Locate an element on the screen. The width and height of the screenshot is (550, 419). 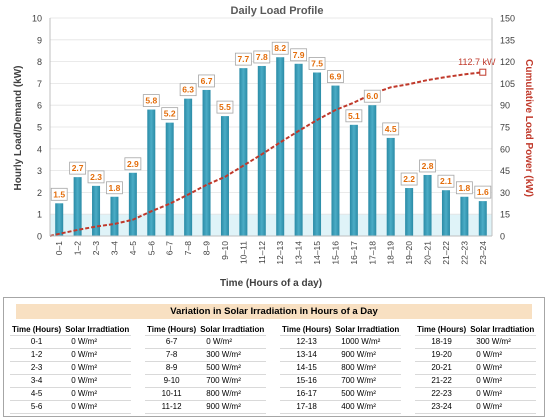
time-cell: 7-8 is located at coordinates (172, 355).